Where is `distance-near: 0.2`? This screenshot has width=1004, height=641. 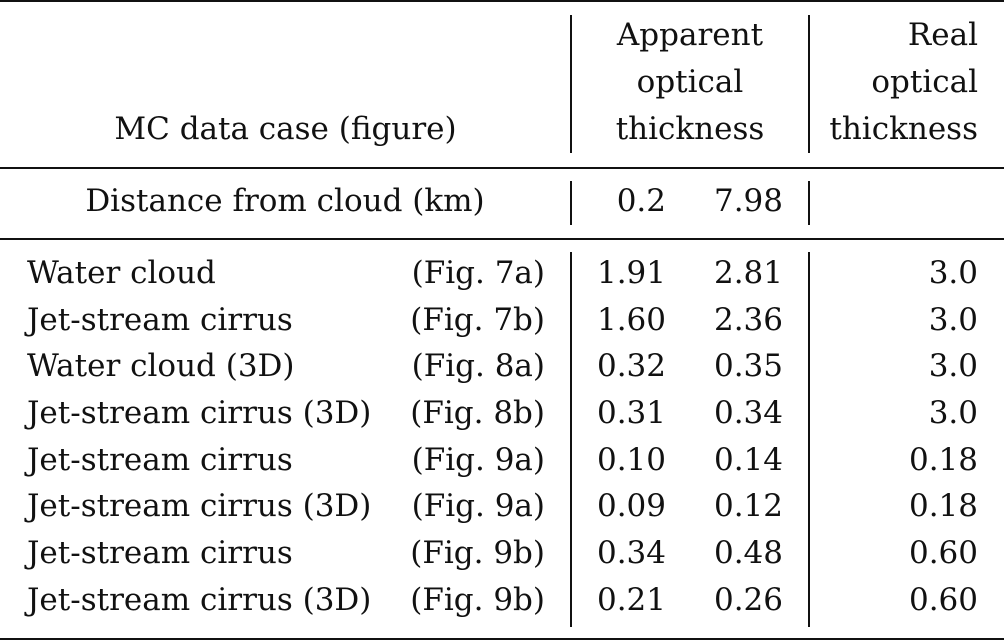
distance-near: 0.2 is located at coordinates (641, 201).